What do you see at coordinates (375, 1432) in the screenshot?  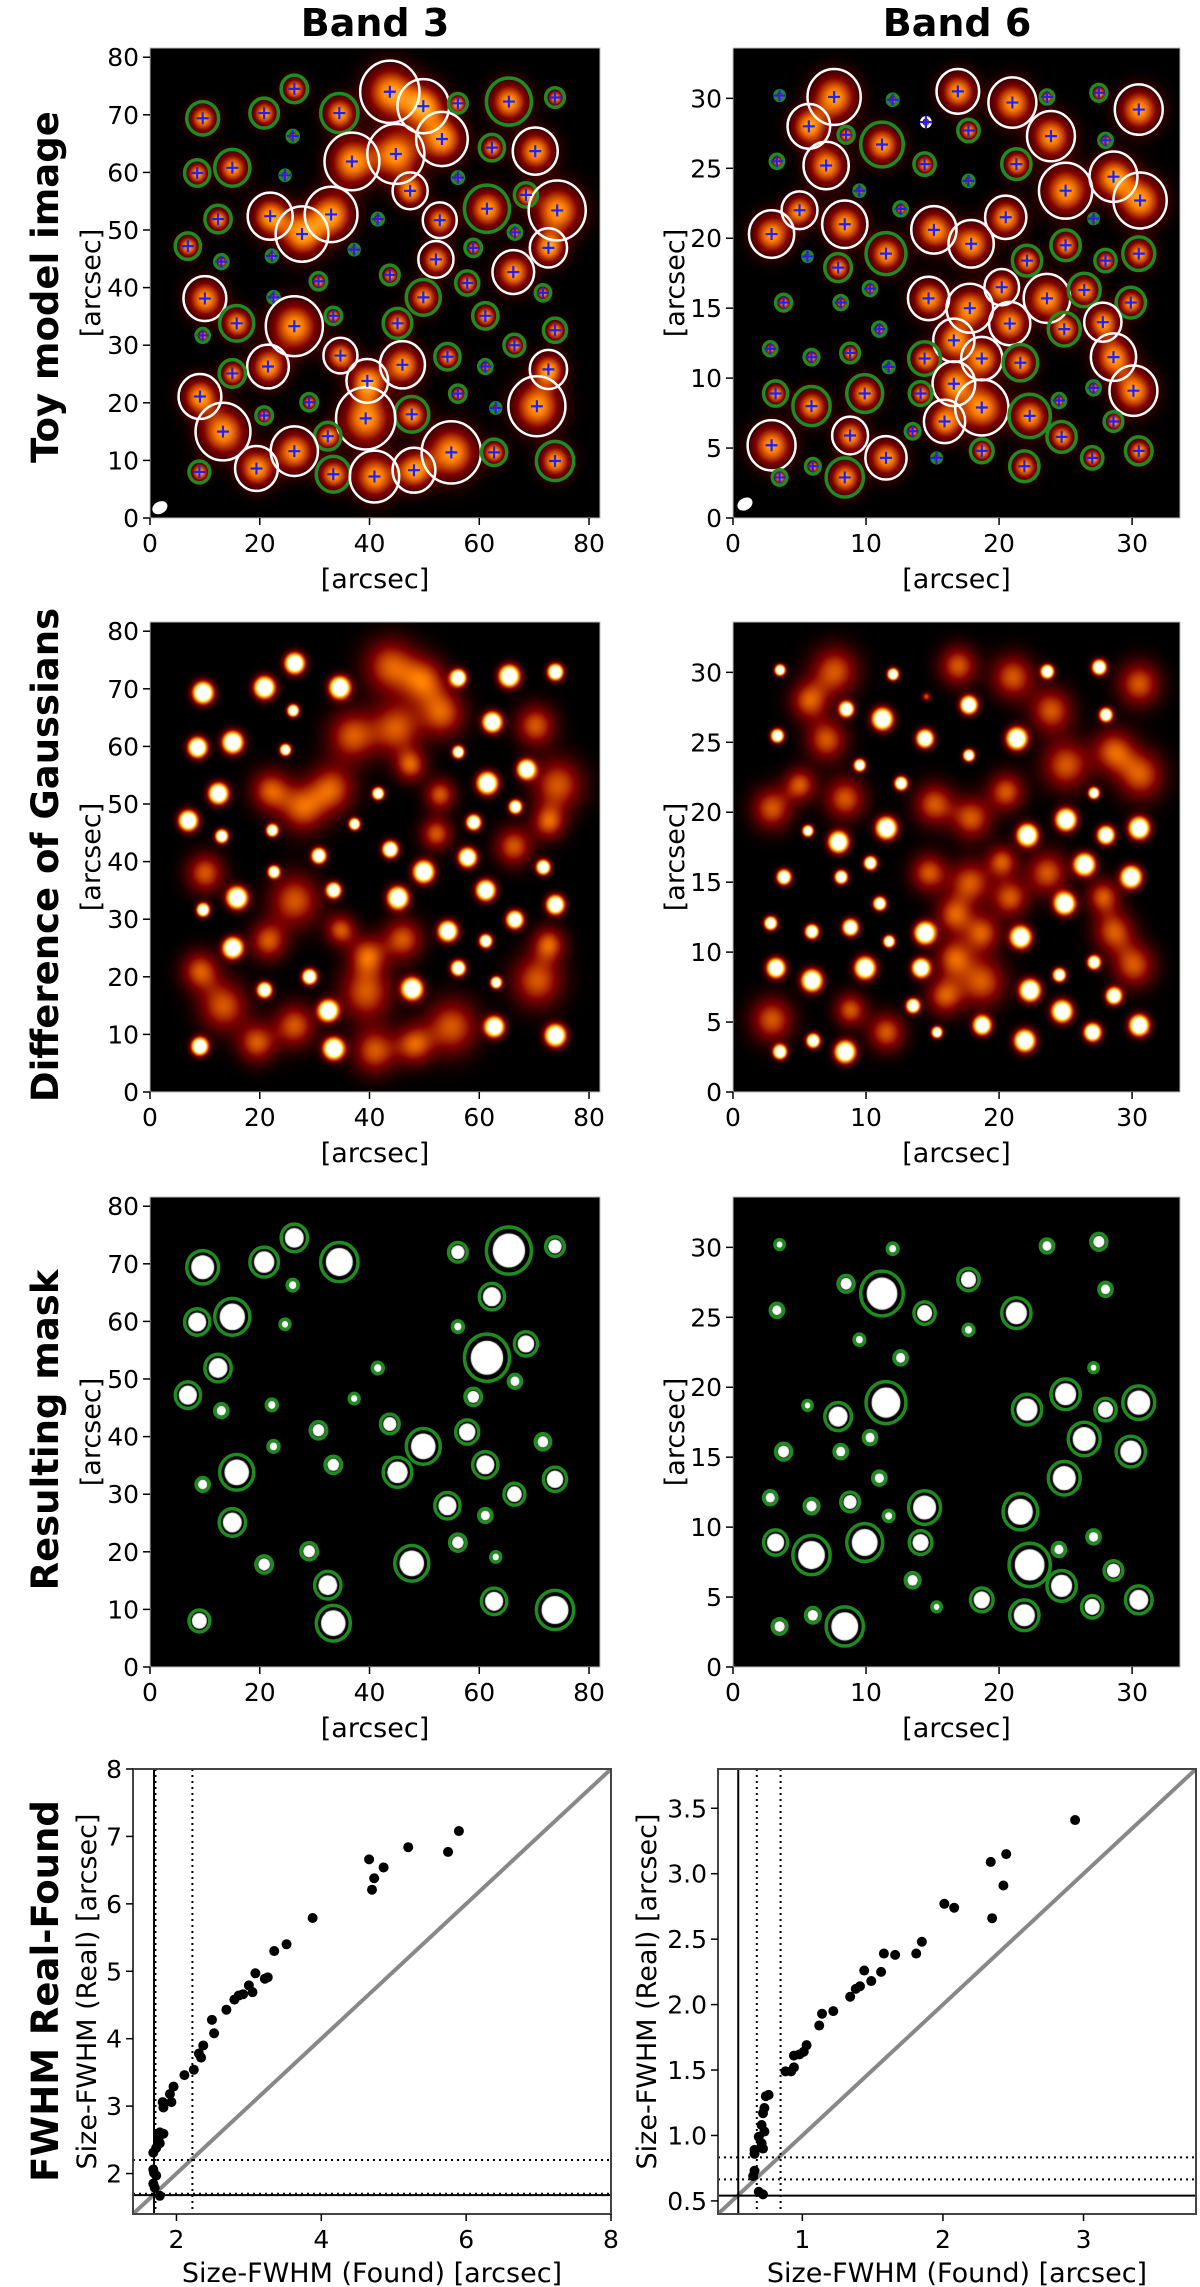 I see `band-3-mask-image` at bounding box center [375, 1432].